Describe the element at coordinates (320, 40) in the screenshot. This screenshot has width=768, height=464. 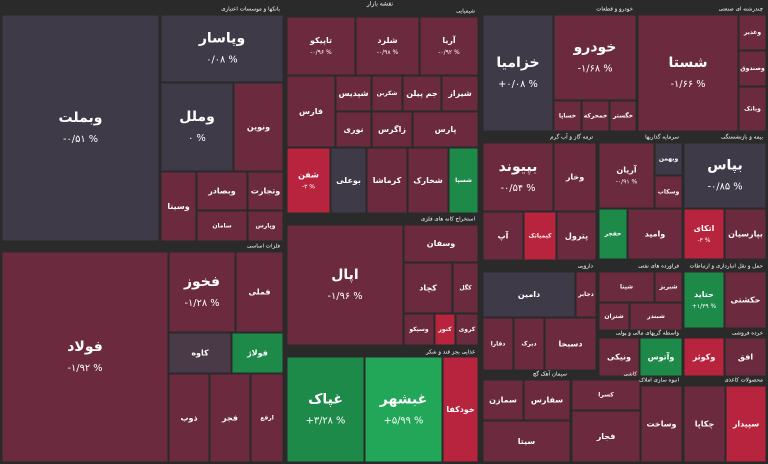
I see `tile-name: تاپیکو` at that location.